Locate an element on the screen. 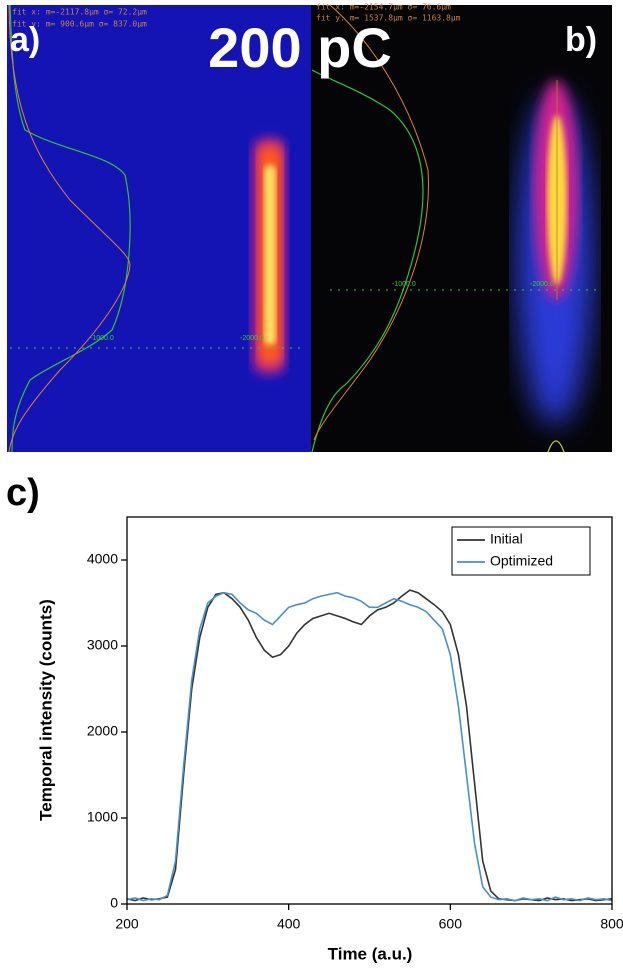  fit-text: fit y: m= 1537.8μm σ= 1163.8μm is located at coordinates (388, 18).